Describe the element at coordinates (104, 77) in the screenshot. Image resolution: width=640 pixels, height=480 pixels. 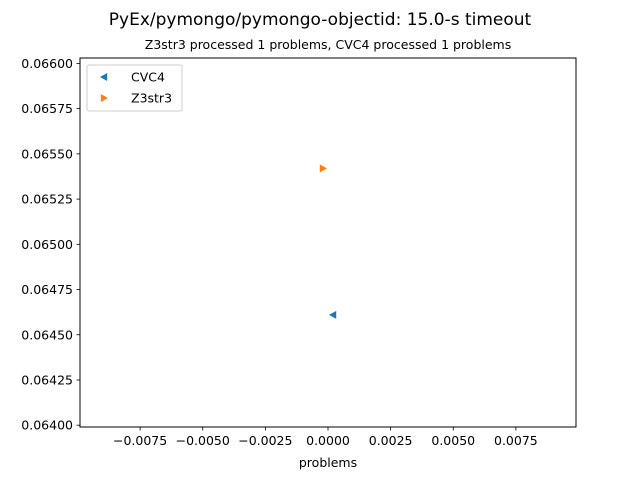
I see `legend-marker-cvc4` at that location.